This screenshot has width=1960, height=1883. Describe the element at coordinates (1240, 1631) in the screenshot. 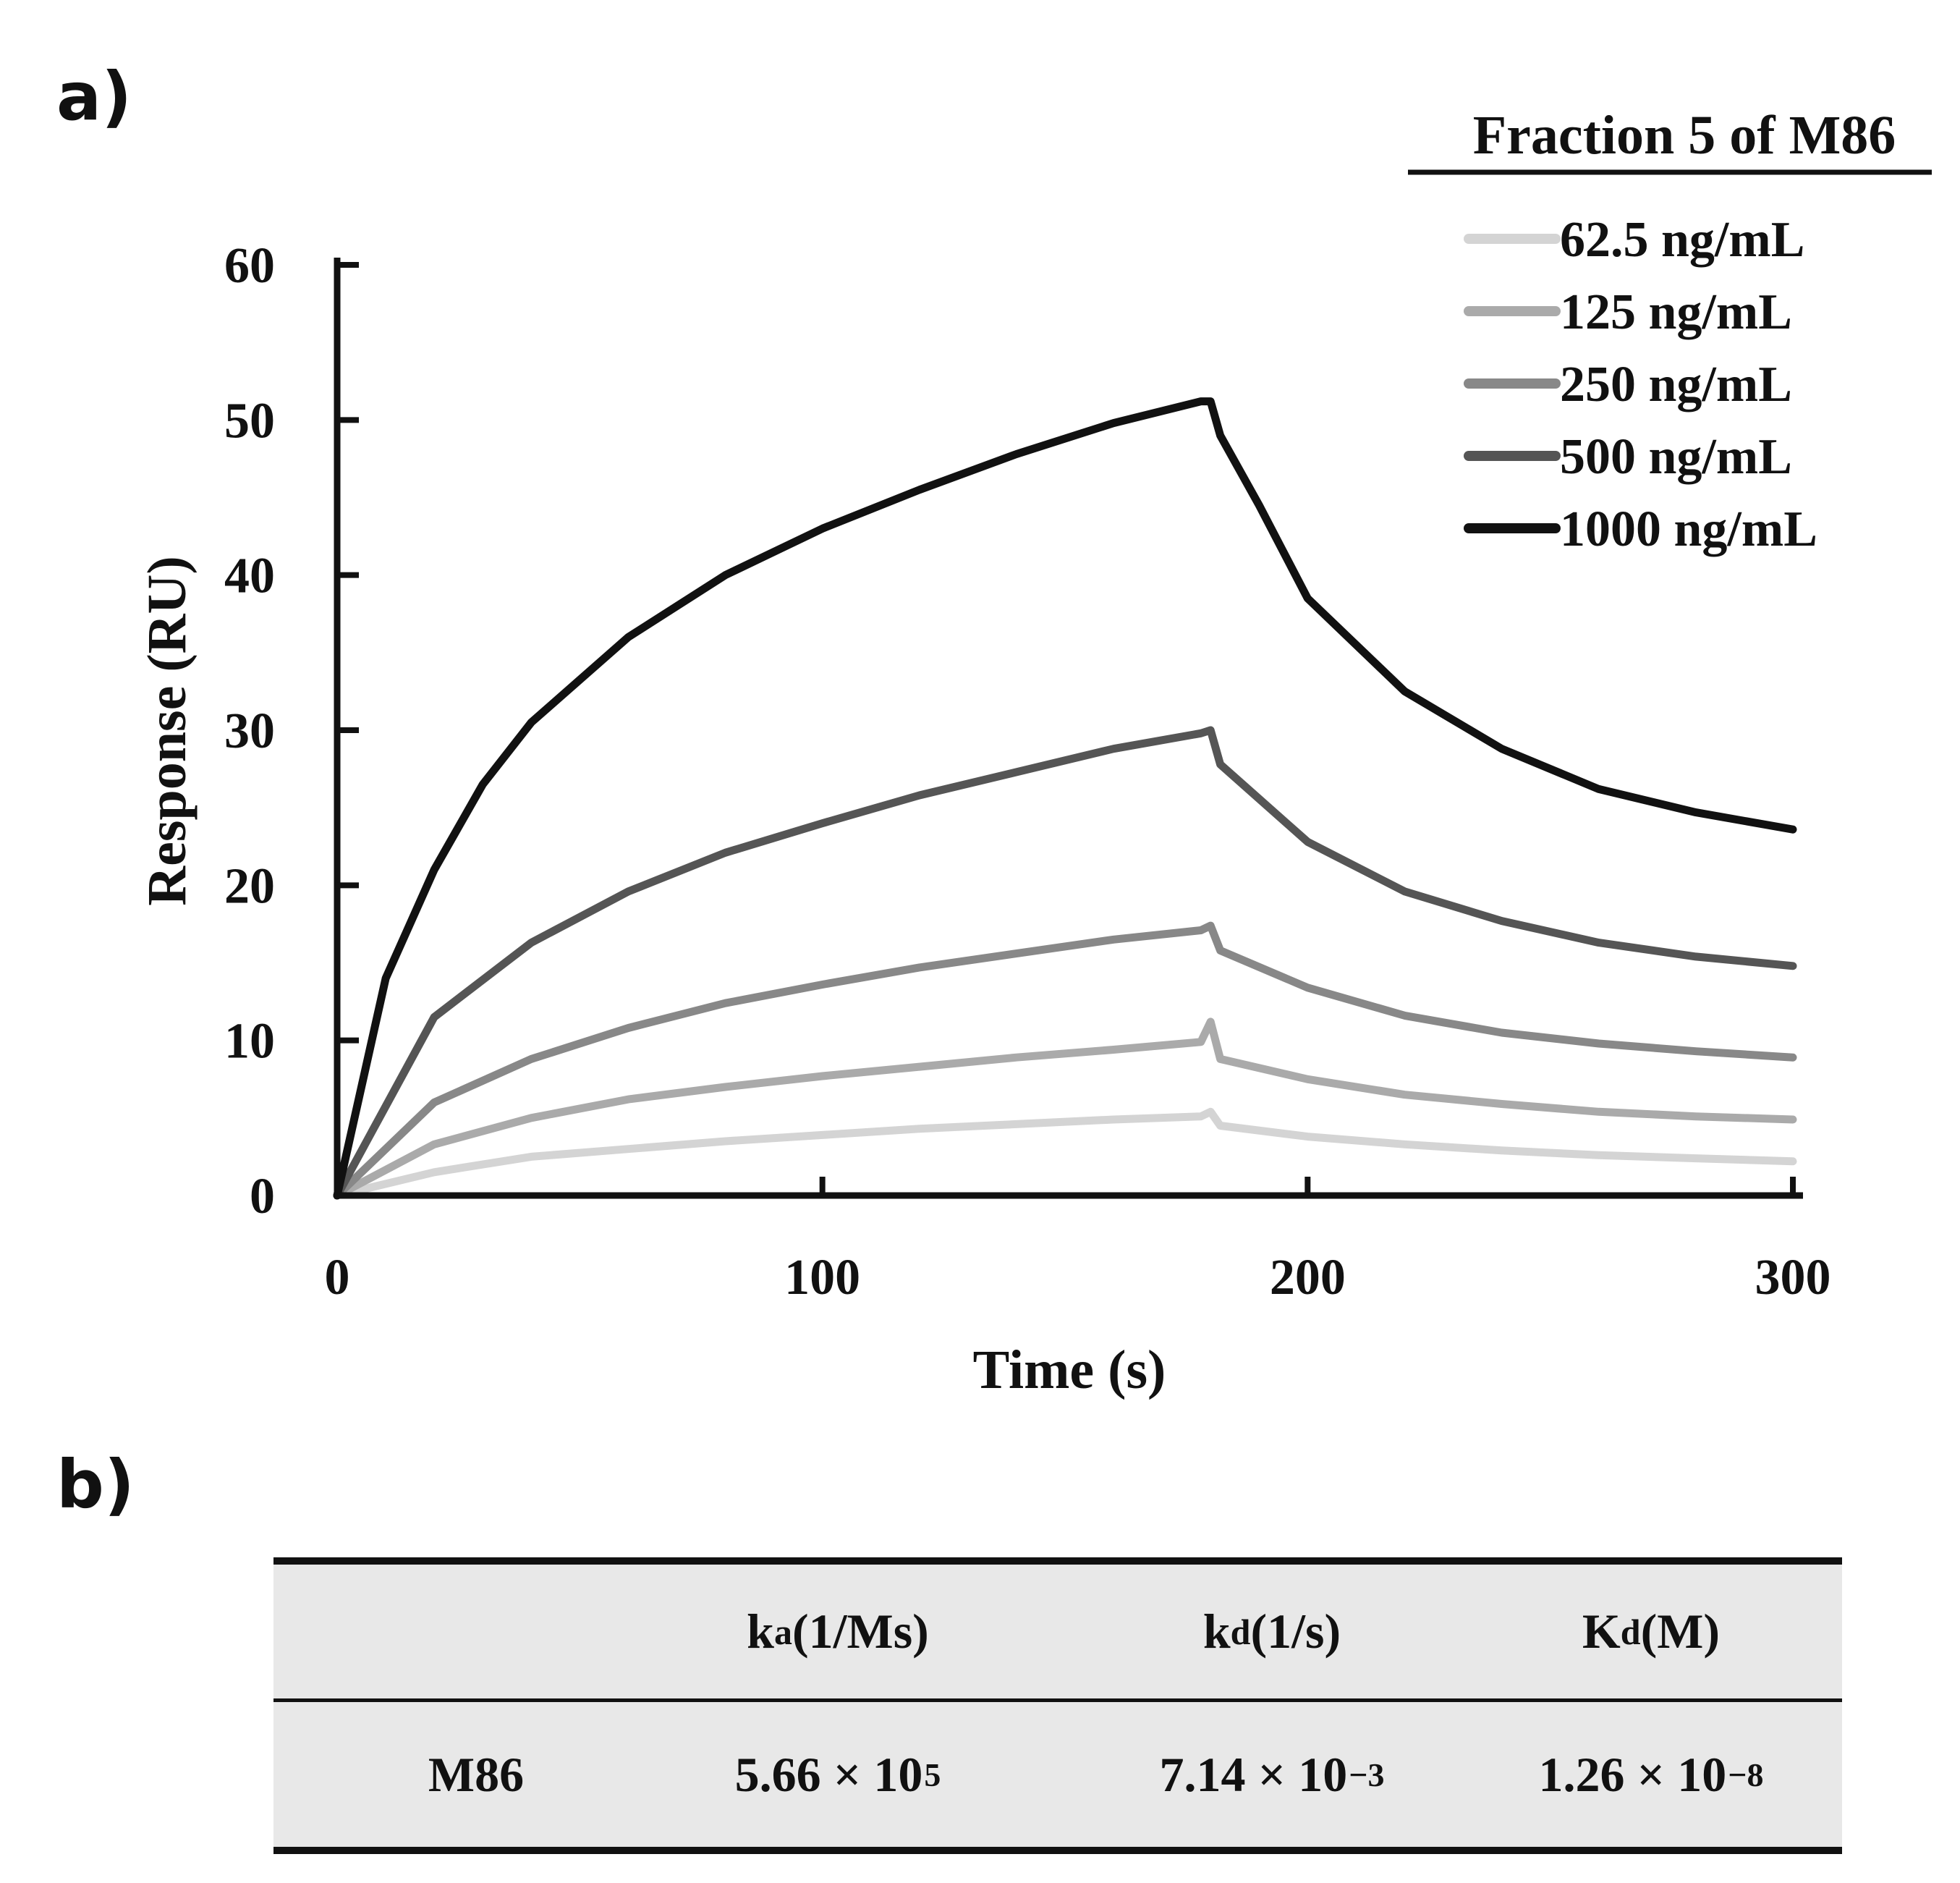

I see `header-kd-subscript: d` at that location.